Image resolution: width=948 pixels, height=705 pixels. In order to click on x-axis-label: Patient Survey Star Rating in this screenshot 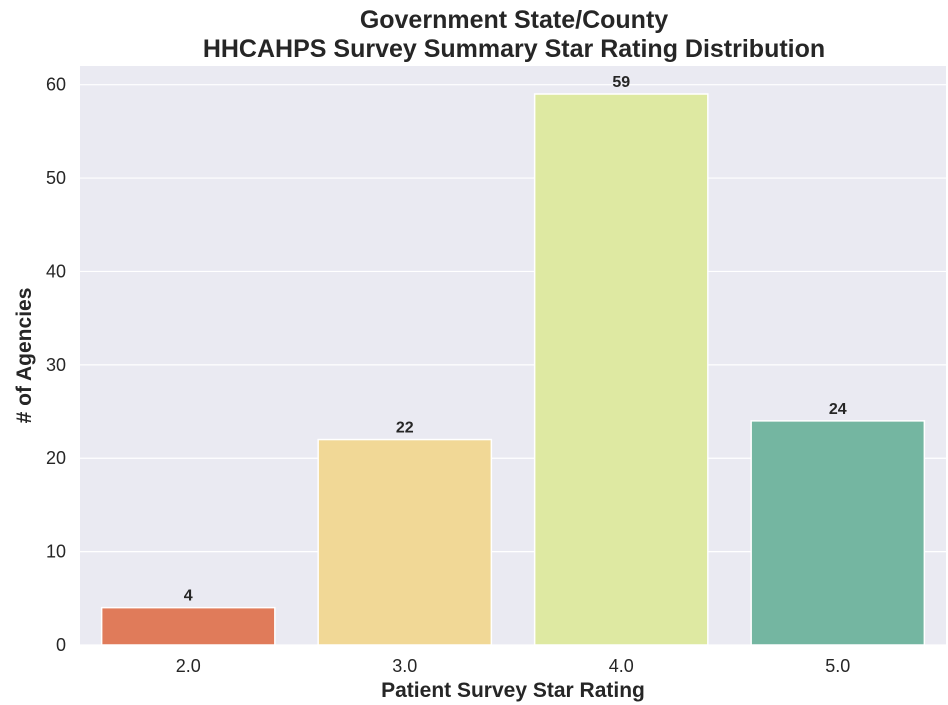, I will do `click(513, 690)`.